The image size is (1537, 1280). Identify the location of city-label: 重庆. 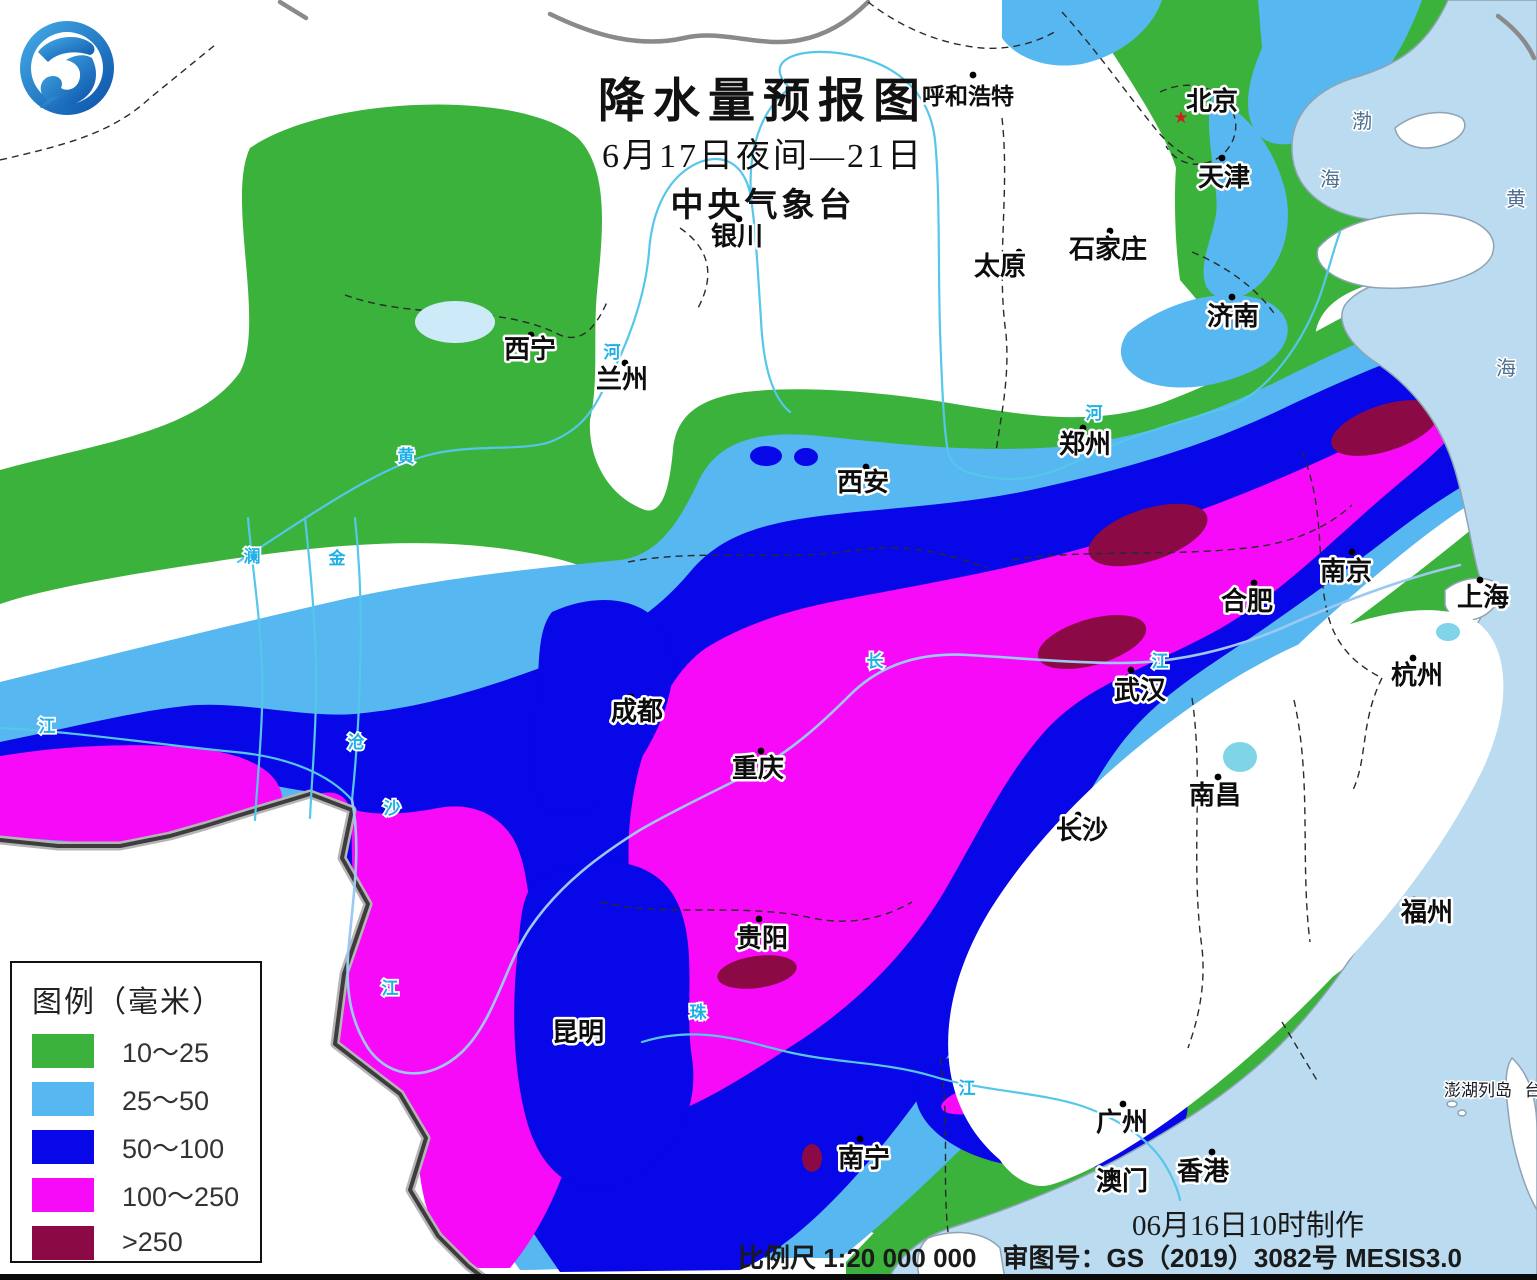
(758, 768).